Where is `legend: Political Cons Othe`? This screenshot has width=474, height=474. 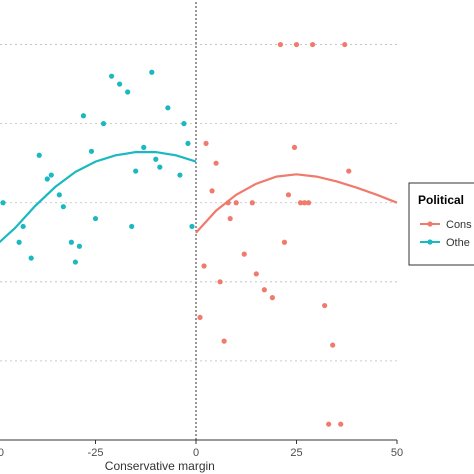
legend: Political Cons Othe is located at coordinates (441, 224).